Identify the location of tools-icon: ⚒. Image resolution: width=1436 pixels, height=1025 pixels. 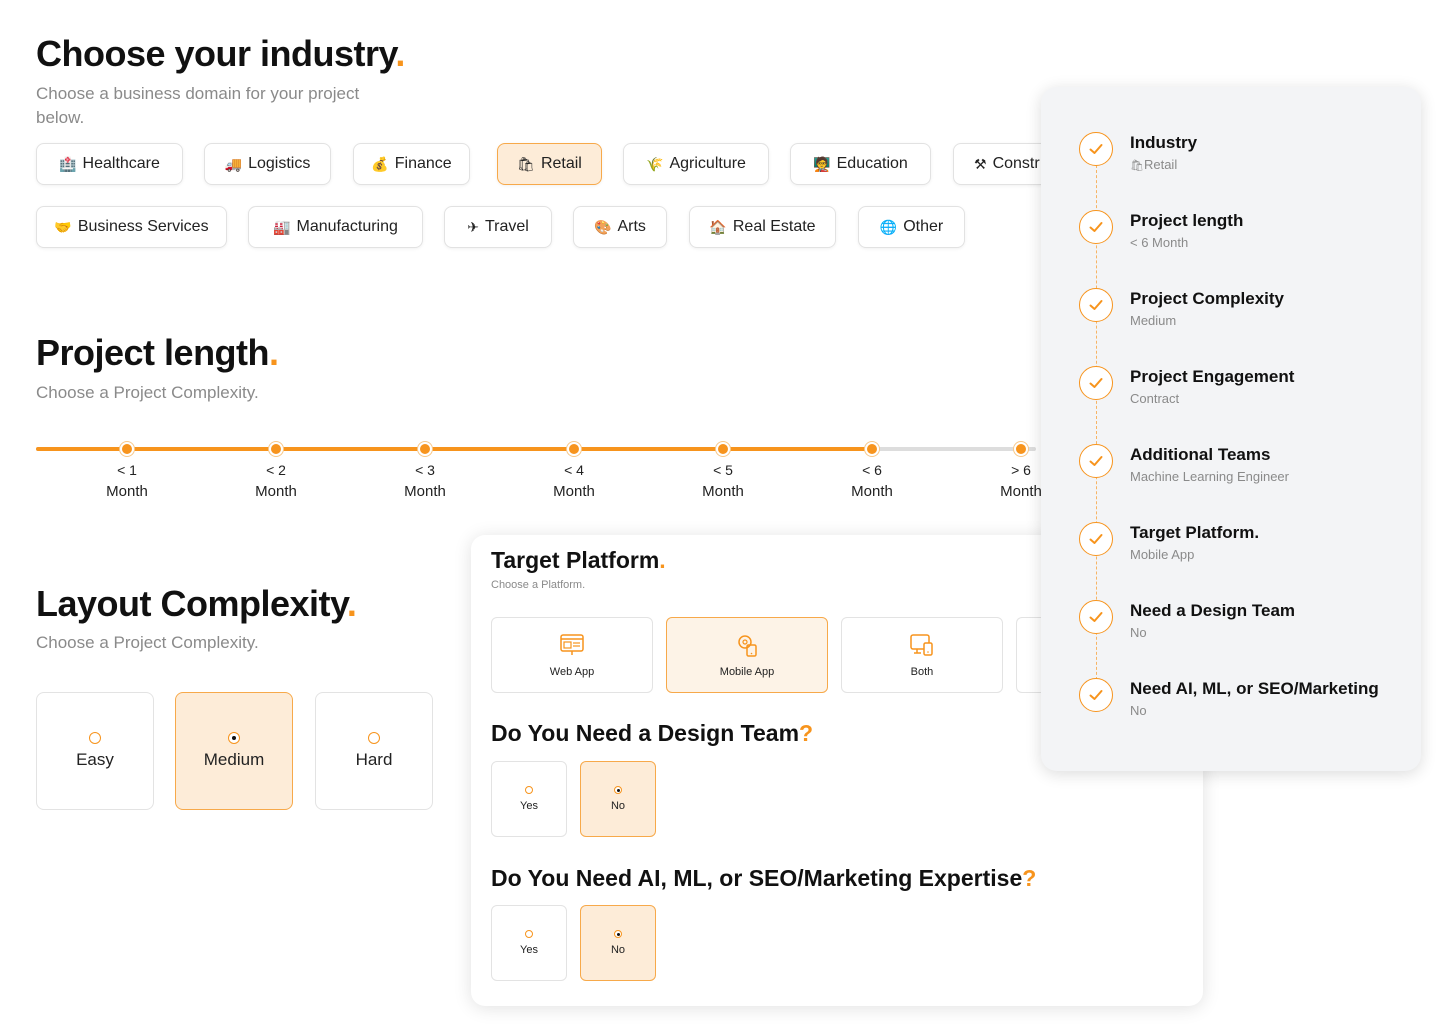
(980, 163).